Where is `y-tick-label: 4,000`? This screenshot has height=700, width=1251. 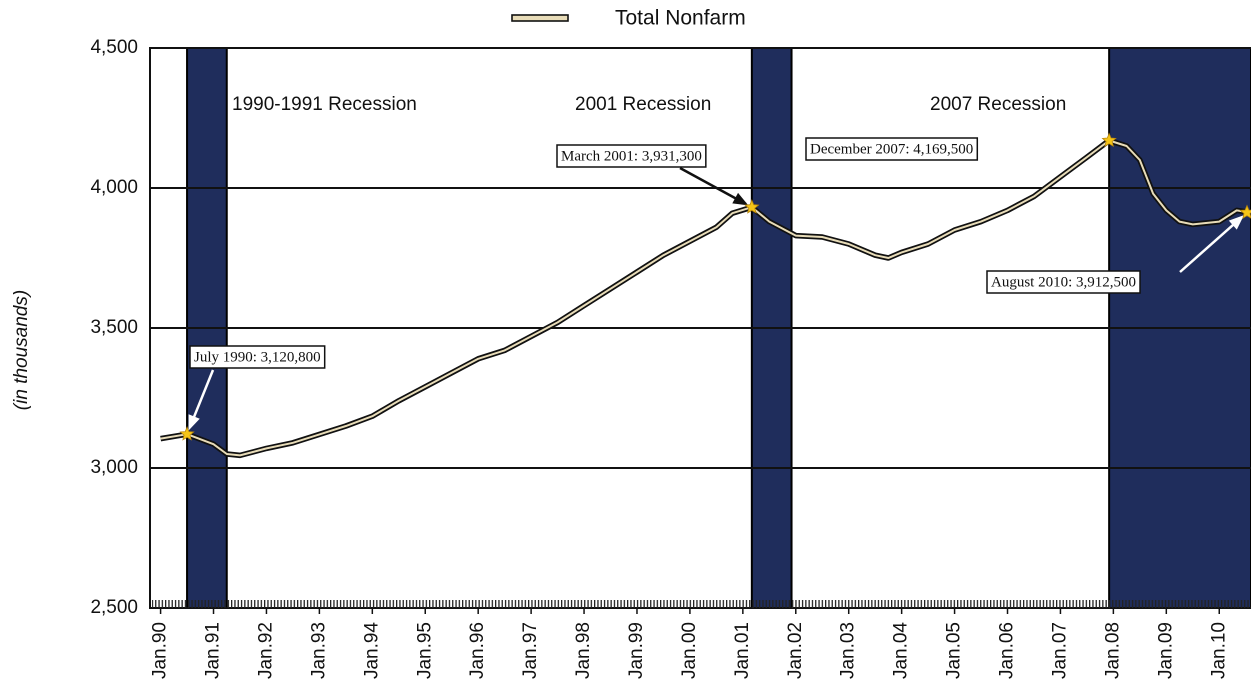 y-tick-label: 4,000 is located at coordinates (114, 187).